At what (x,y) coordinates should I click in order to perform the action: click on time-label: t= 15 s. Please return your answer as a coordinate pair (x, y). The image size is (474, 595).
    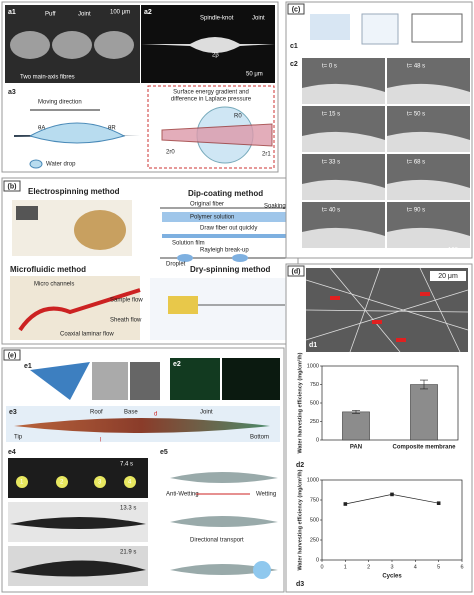
    Looking at the image, I should click on (331, 115).